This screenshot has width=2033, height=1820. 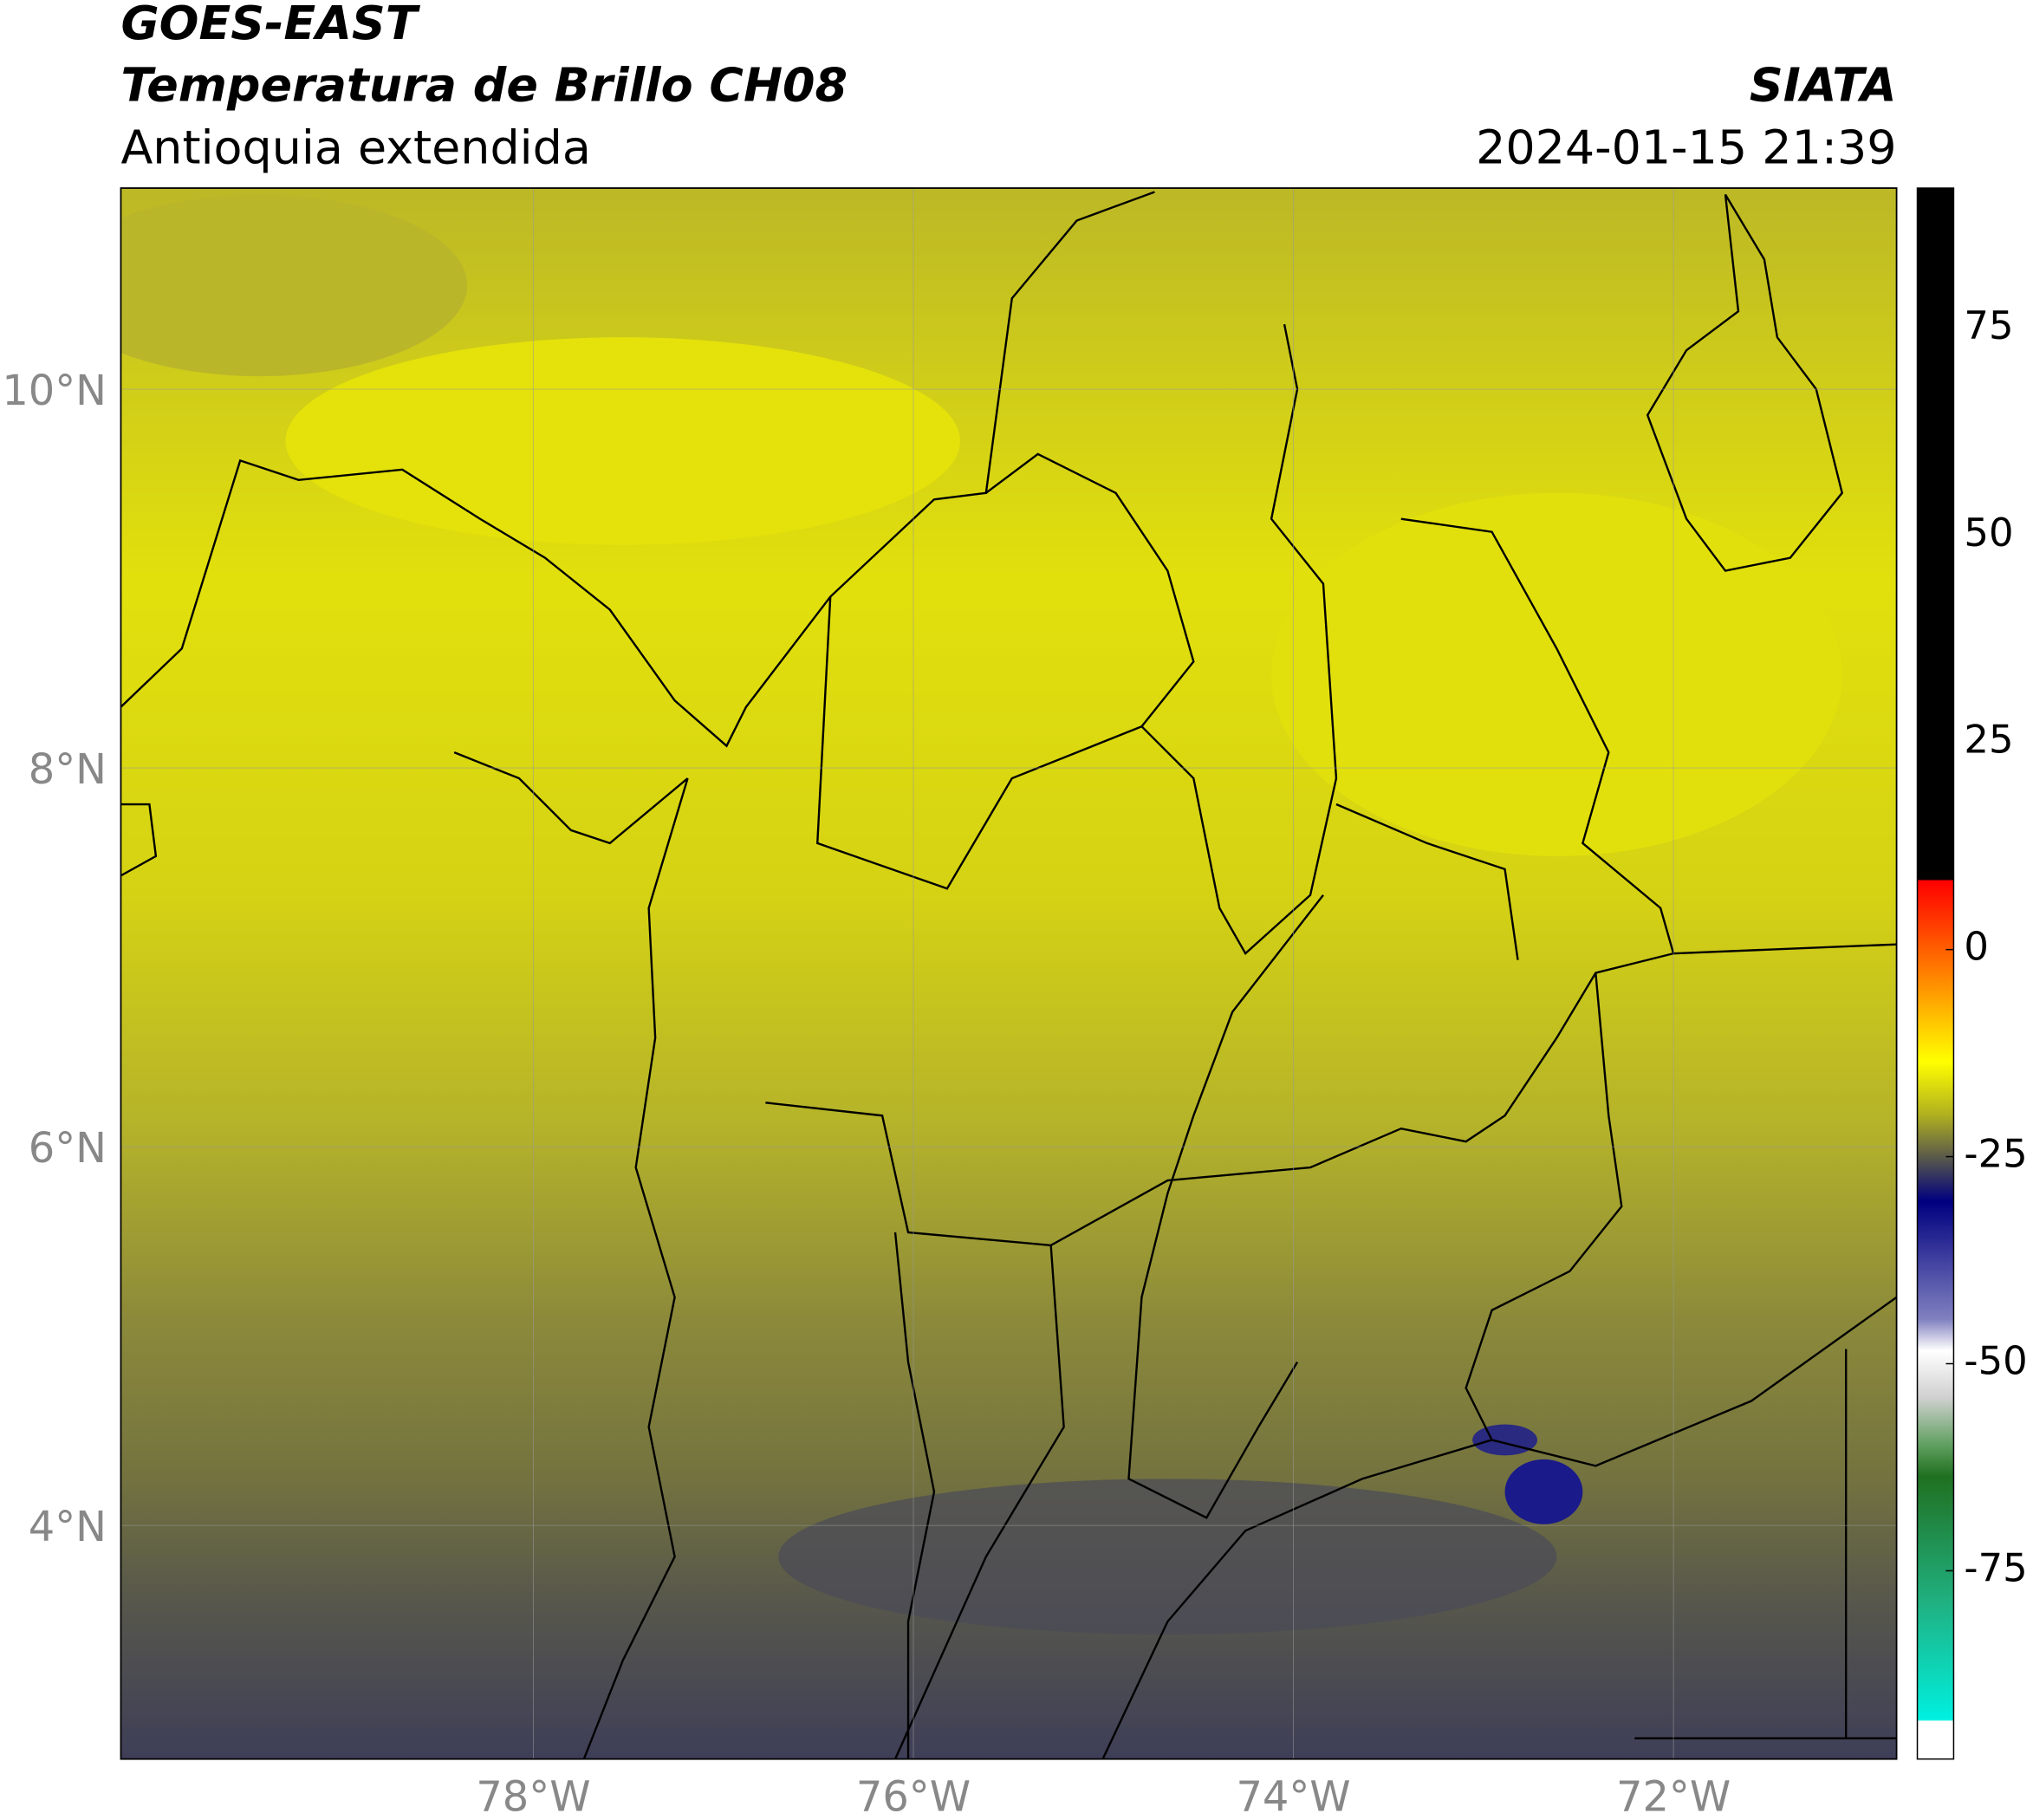 I want to click on y-tick-label: 8°N, so click(x=68, y=770).